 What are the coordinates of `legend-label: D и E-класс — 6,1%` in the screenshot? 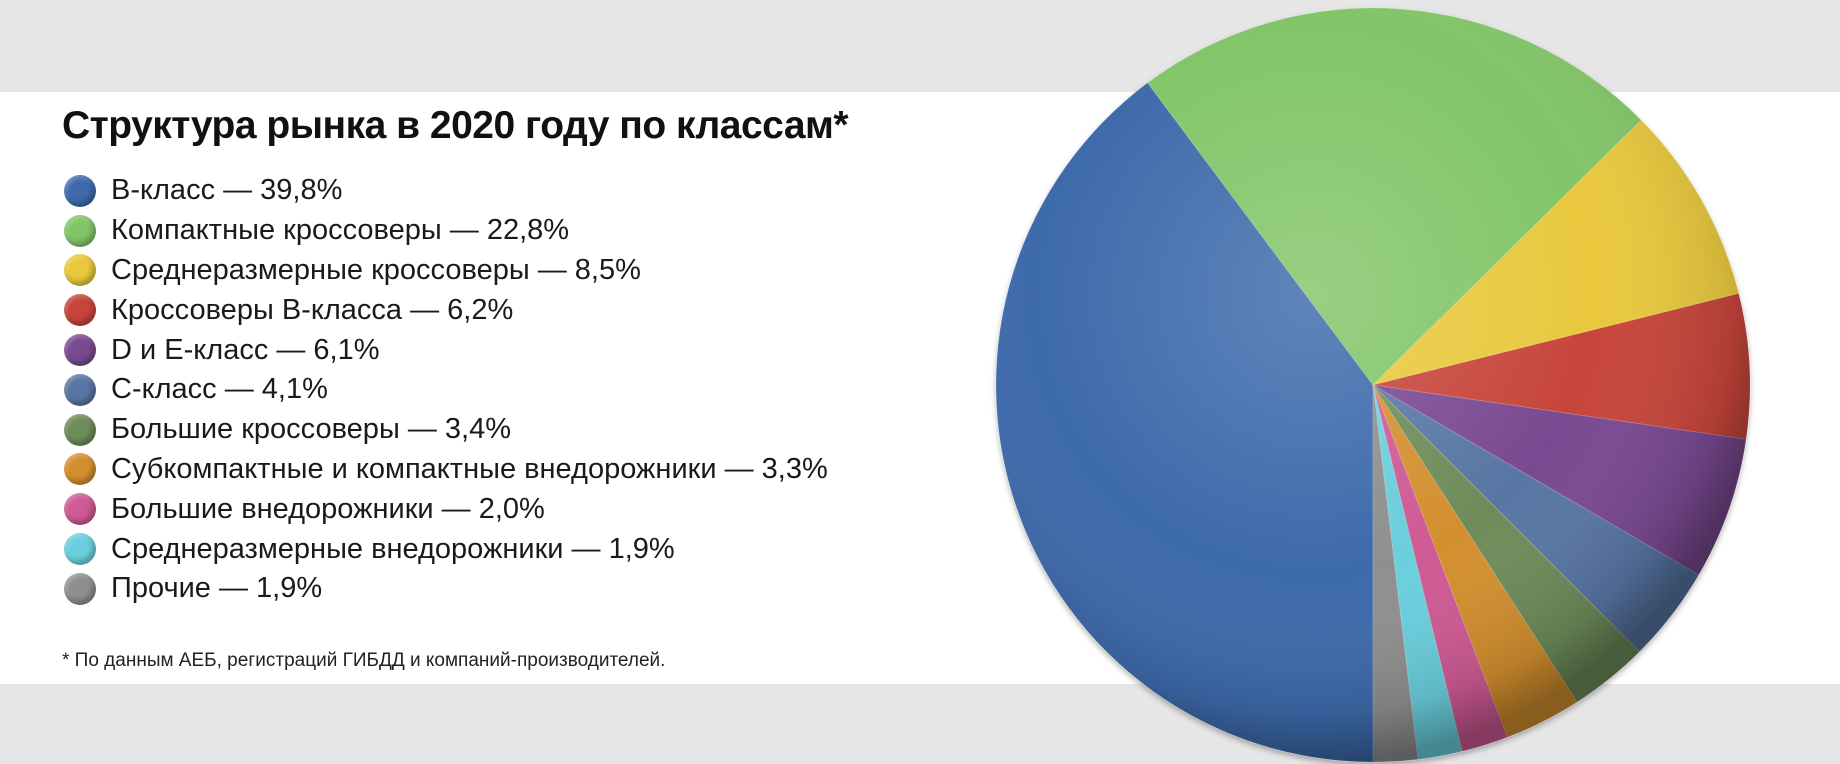 It's located at (245, 349).